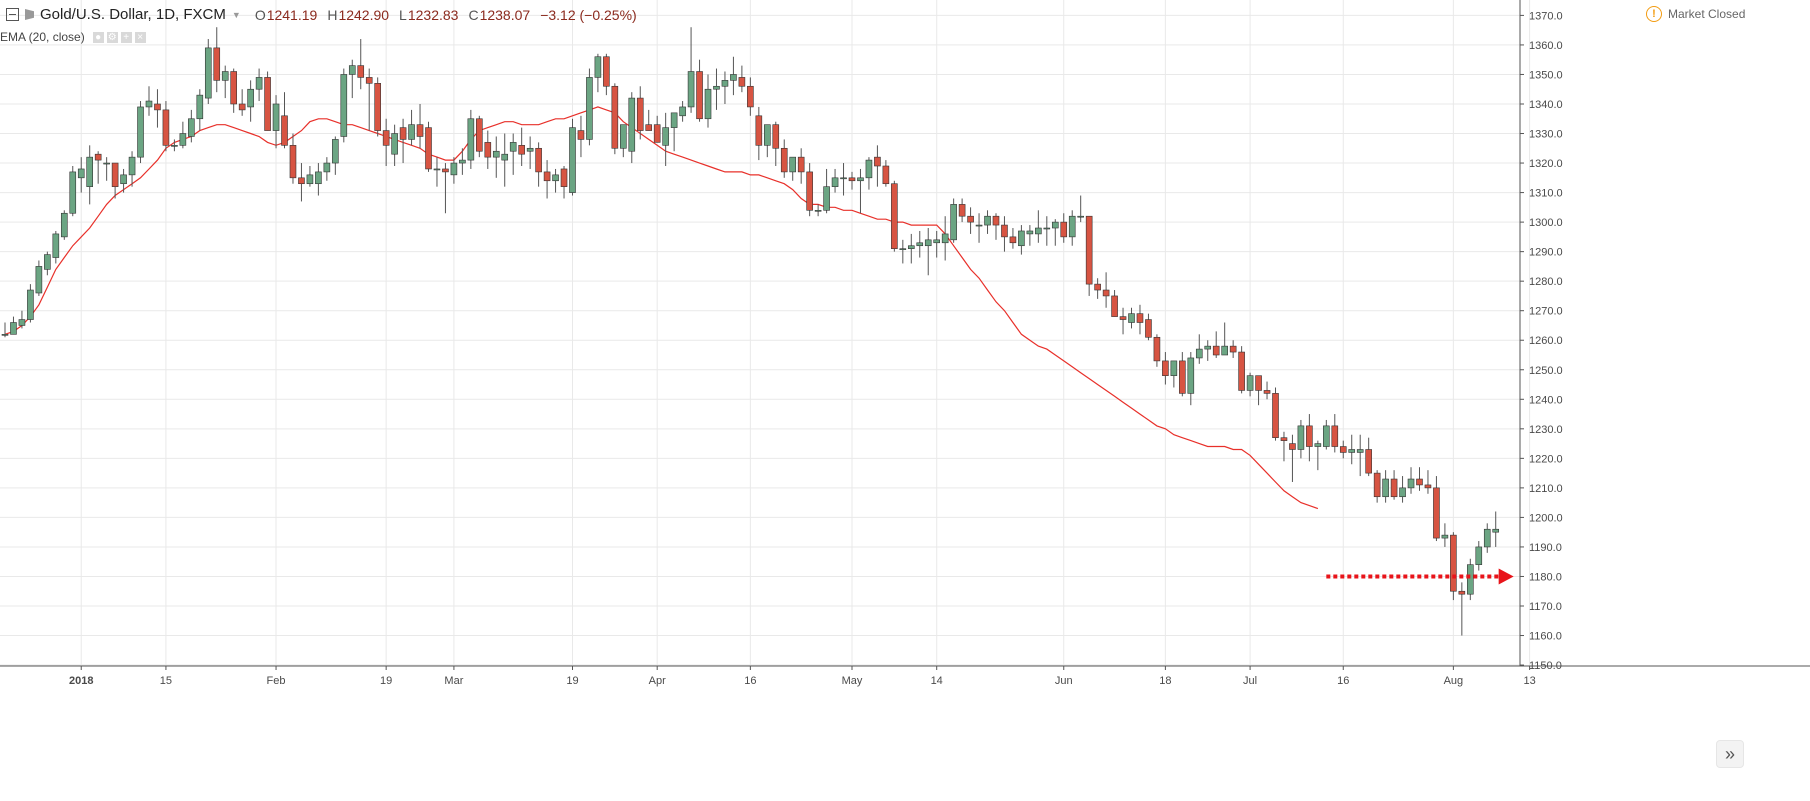 This screenshot has height=801, width=1810. I want to click on time-tick-label: 16, so click(1343, 681).